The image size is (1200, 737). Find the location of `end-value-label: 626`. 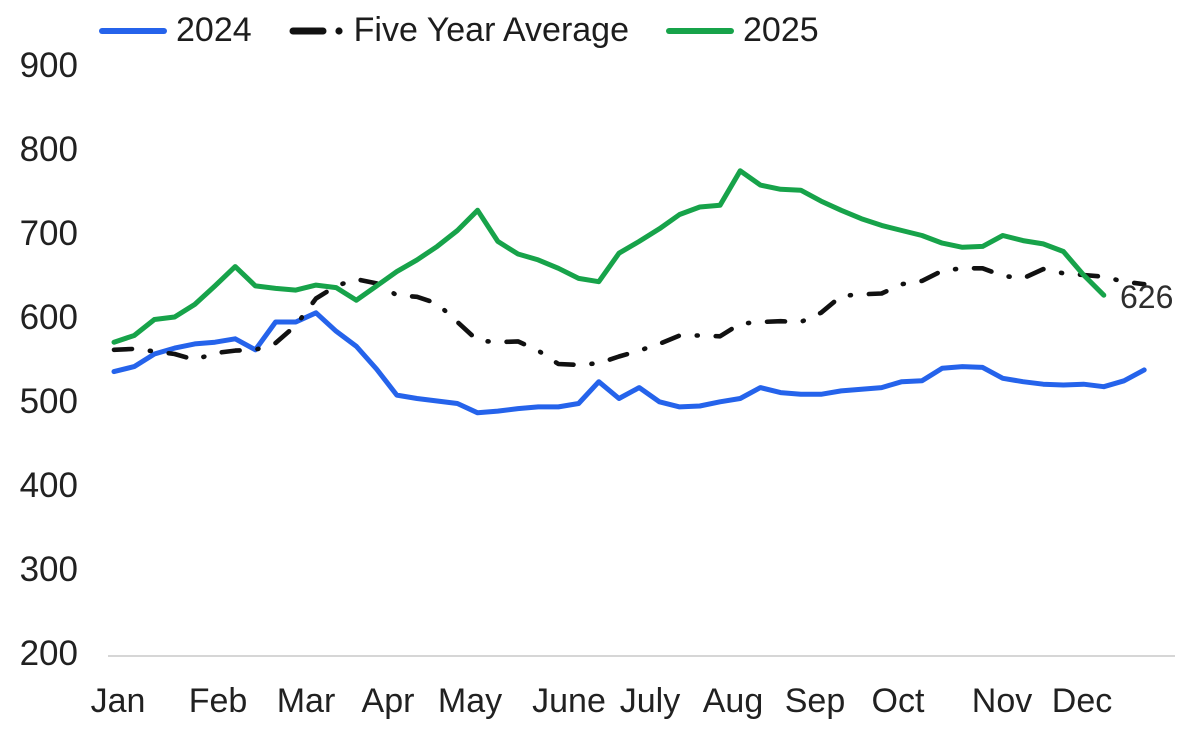

end-value-label: 626 is located at coordinates (1146, 297).